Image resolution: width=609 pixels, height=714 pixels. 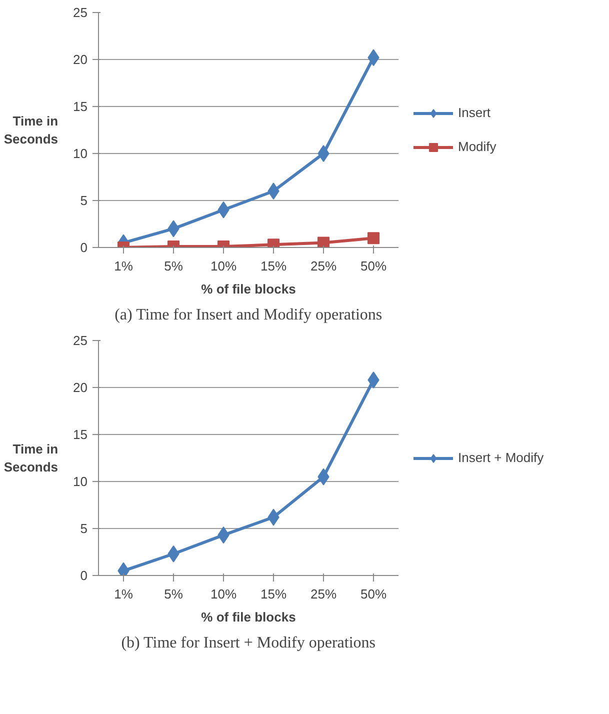 What do you see at coordinates (474, 112) in the screenshot?
I see `legend-label: Insert` at bounding box center [474, 112].